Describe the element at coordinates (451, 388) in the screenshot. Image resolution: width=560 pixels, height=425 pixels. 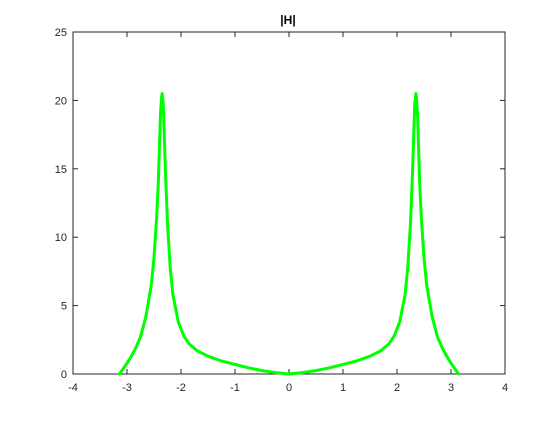
I see `x-tick-label: 3` at that location.